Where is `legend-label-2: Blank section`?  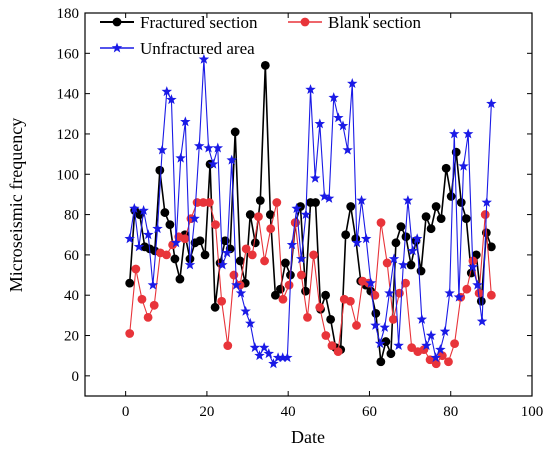 legend-label-2: Blank section is located at coordinates (375, 22).